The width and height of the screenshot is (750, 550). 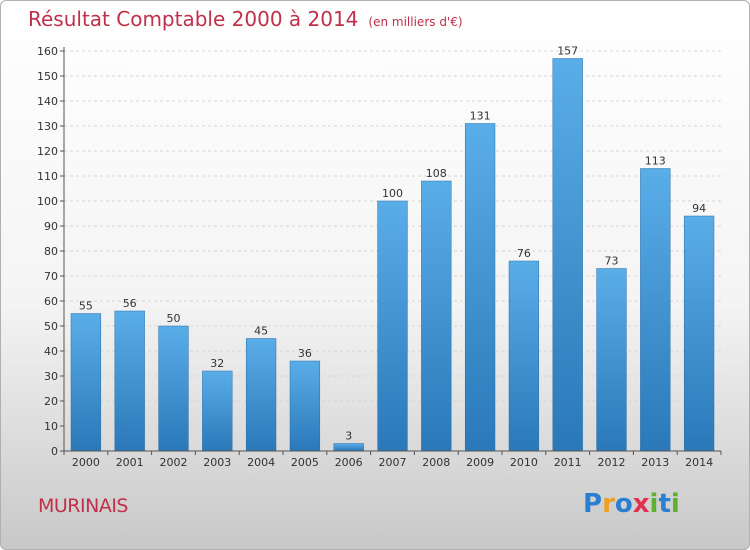 What do you see at coordinates (47, 126) in the screenshot?
I see `y-tick-label: 130` at bounding box center [47, 126].